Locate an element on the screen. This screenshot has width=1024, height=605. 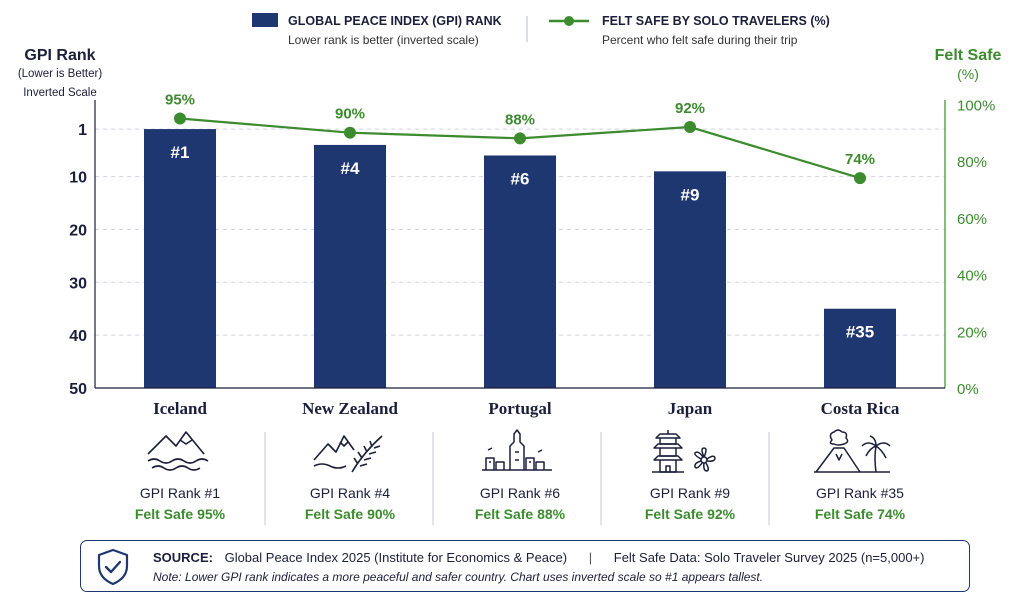
x-tick-label: Japan is located at coordinates (690, 408).